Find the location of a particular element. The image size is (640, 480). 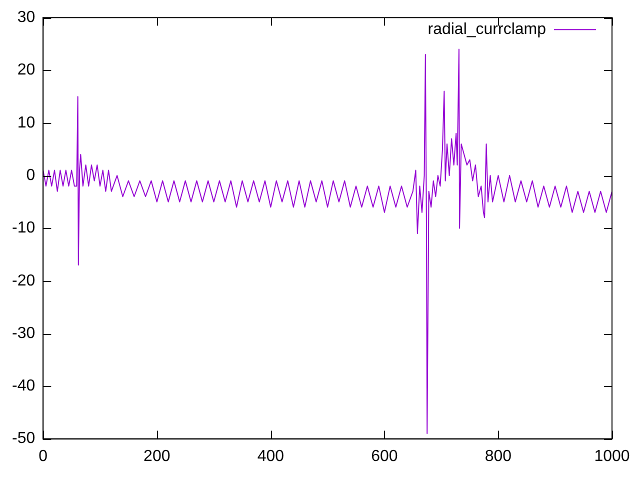

x-tick-label: 800 is located at coordinates (498, 456).